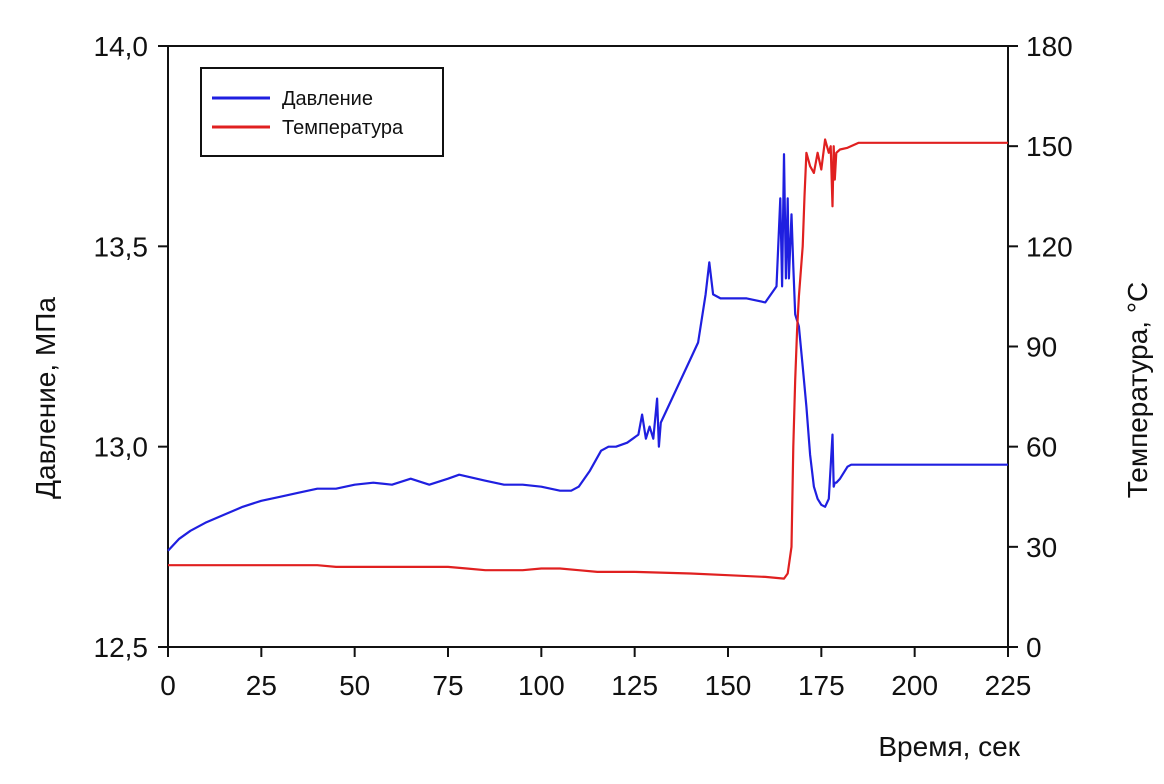 The height and width of the screenshot is (784, 1164). Describe the element at coordinates (1049, 146) in the screenshot. I see `y-right-tick-label: 150` at that location.